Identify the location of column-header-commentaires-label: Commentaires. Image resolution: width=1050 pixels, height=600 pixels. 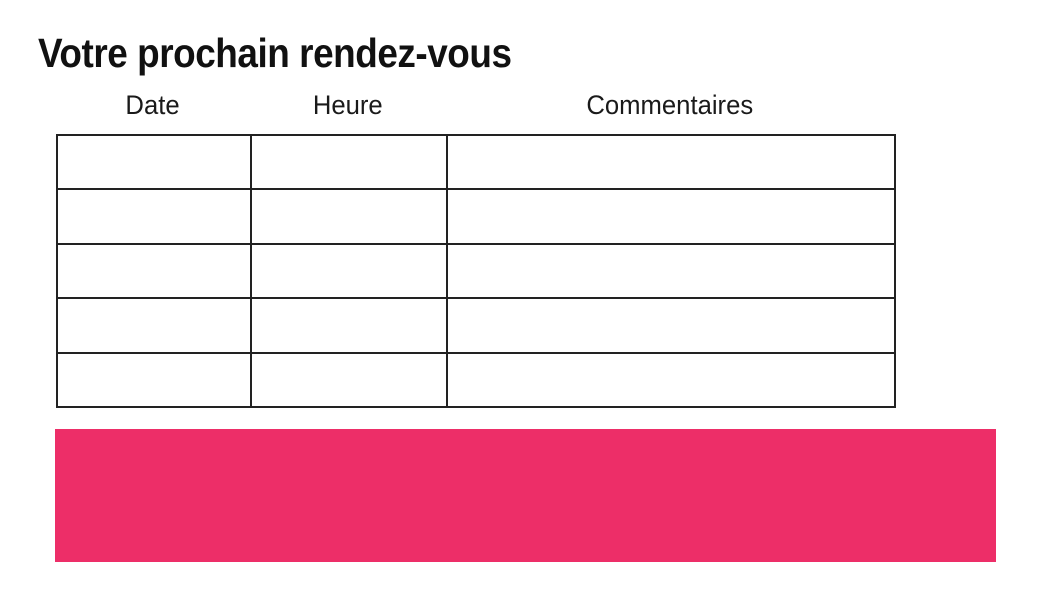
(670, 105).